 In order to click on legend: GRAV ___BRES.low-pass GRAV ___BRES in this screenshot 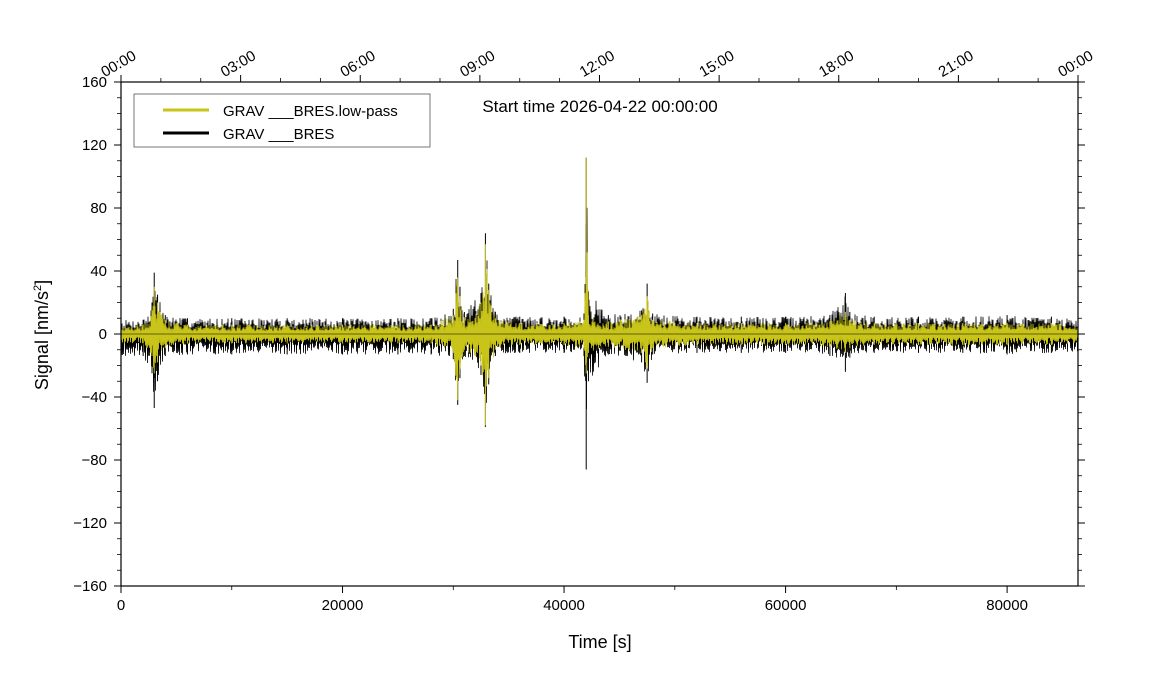, I will do `click(282, 120)`.